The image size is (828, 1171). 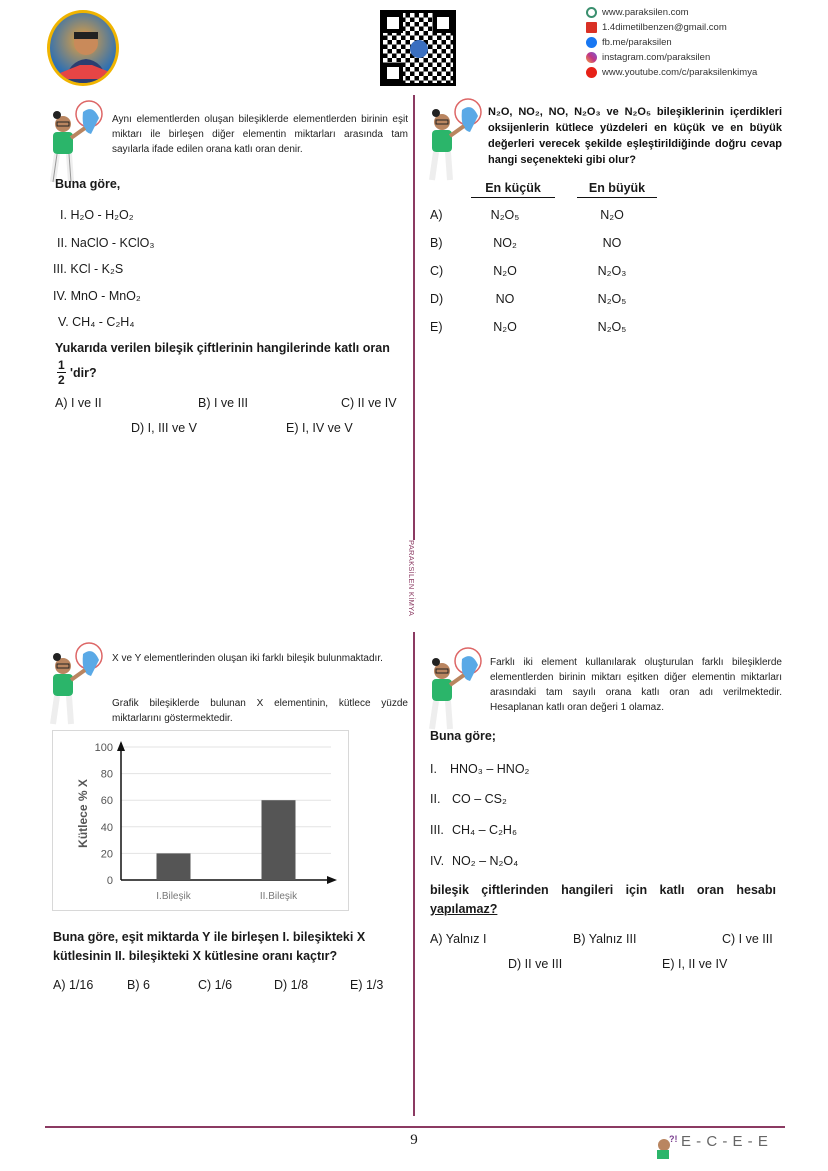 What do you see at coordinates (223, 403) in the screenshot?
I see `q1-option-b: B) I ve III` at bounding box center [223, 403].